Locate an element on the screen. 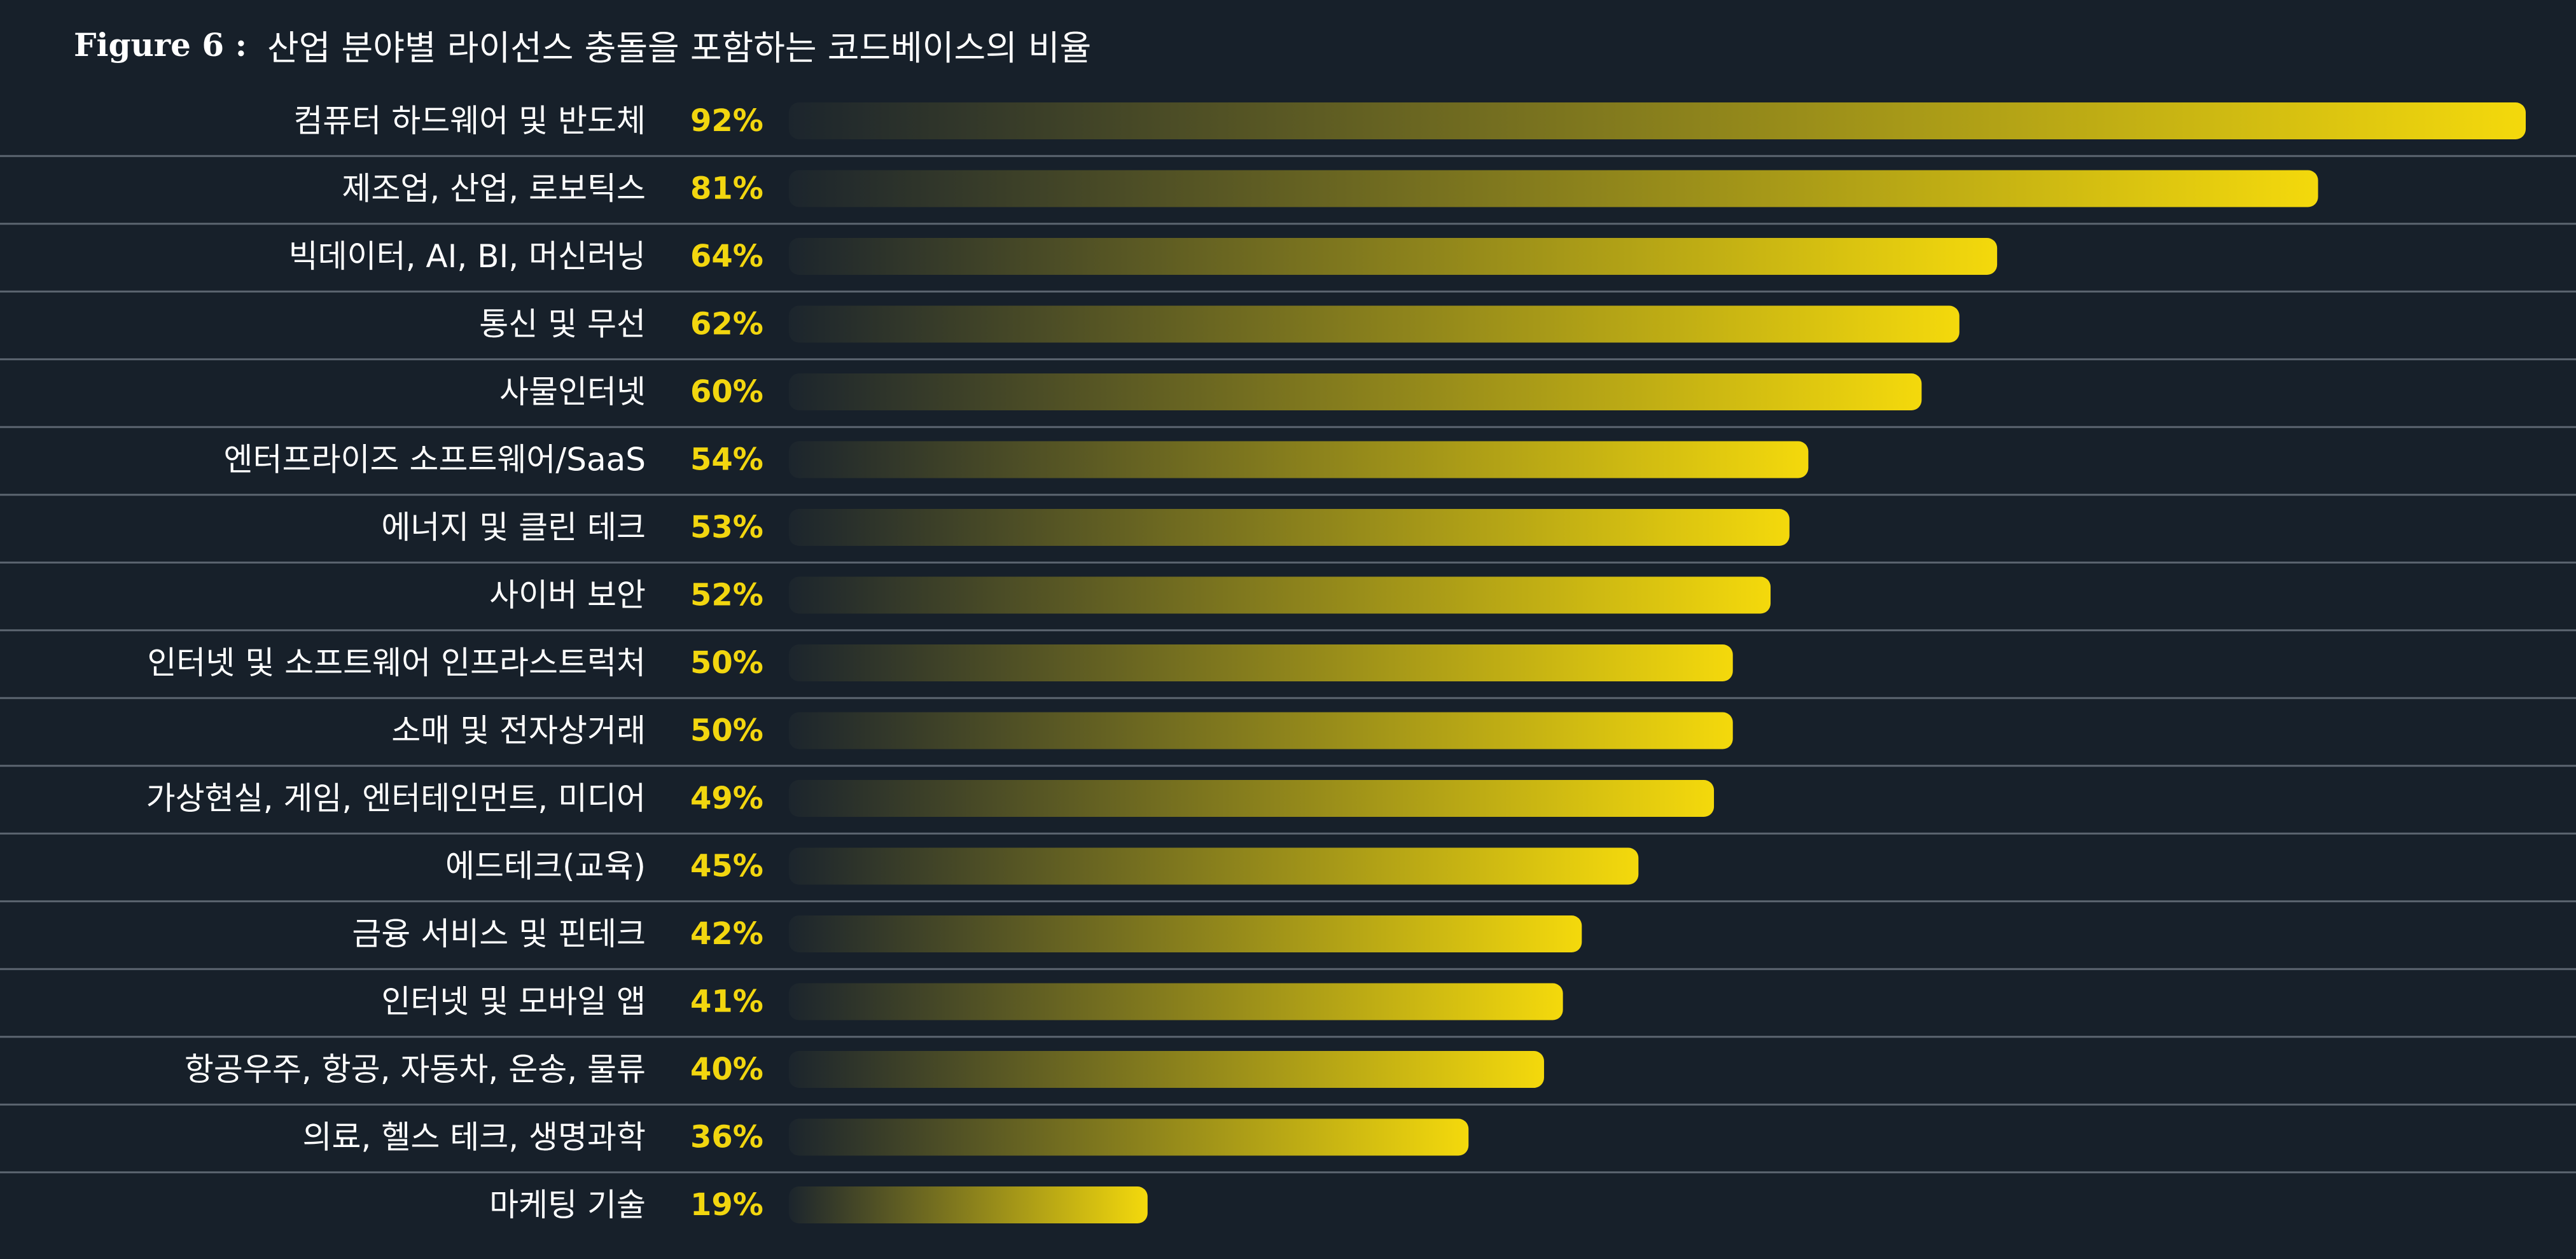 The width and height of the screenshot is (2576, 1259). value-label: 54% is located at coordinates (727, 460).